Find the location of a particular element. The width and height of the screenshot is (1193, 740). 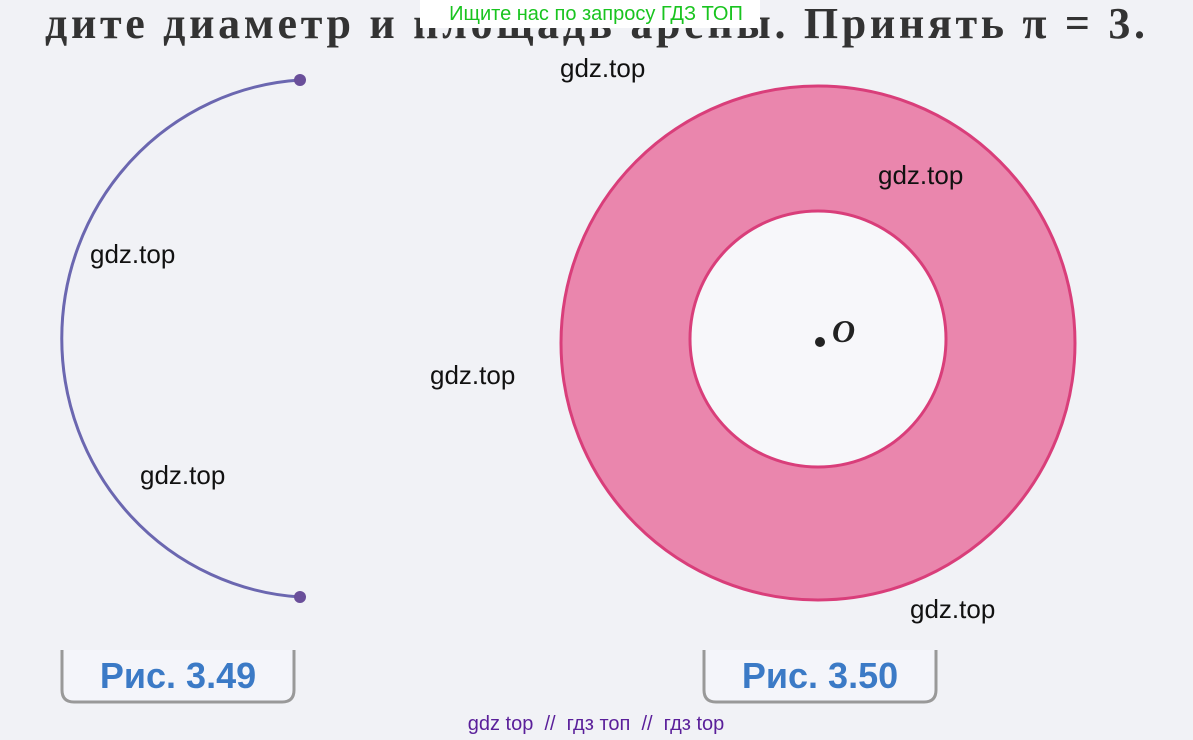

center-point is located at coordinates (820, 342).